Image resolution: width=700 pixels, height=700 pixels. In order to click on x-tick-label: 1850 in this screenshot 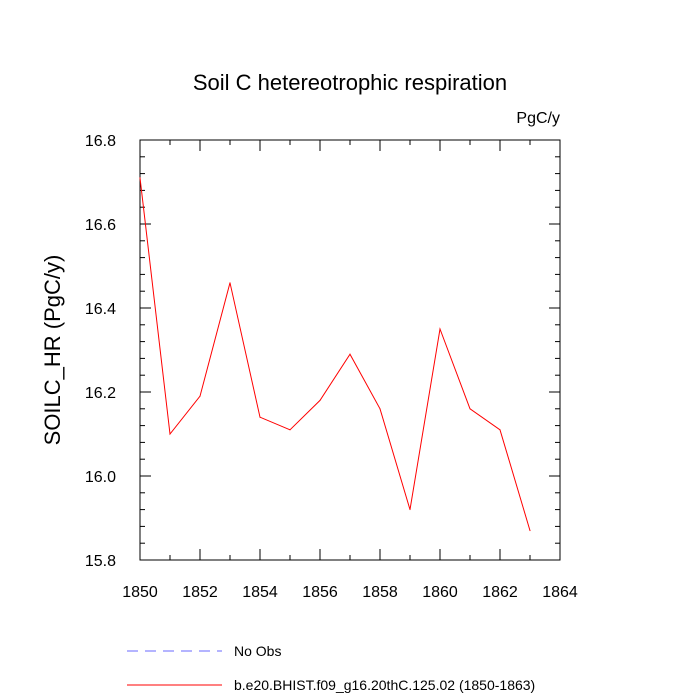, I will do `click(140, 592)`.